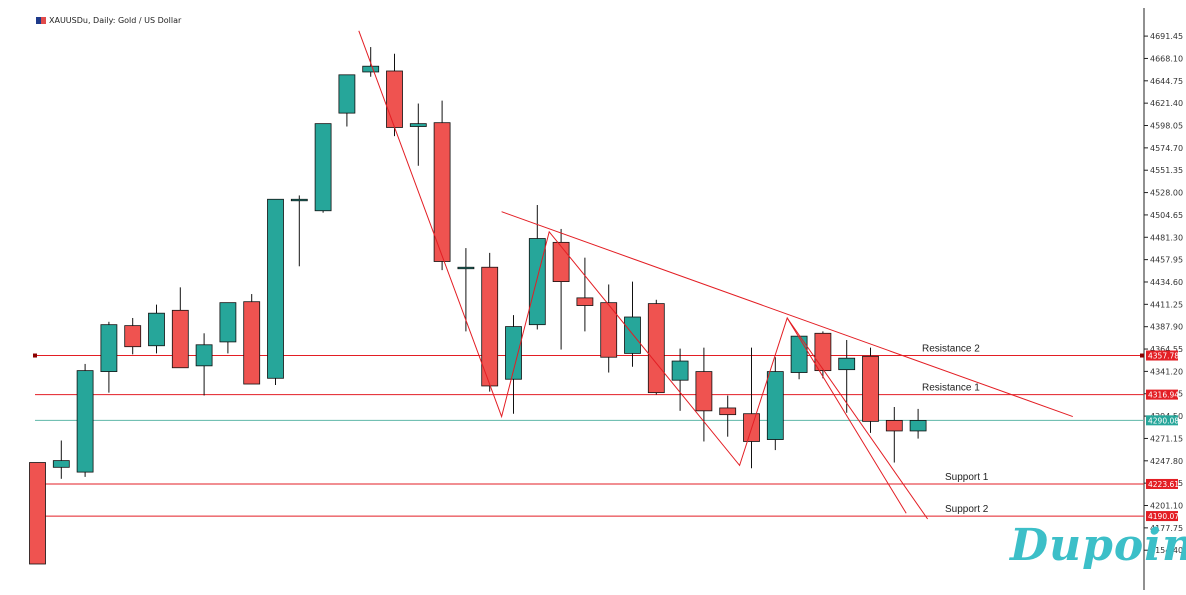 This screenshot has width=1186, height=595. I want to click on y-tick-label: 4574.70, so click(1166, 148).